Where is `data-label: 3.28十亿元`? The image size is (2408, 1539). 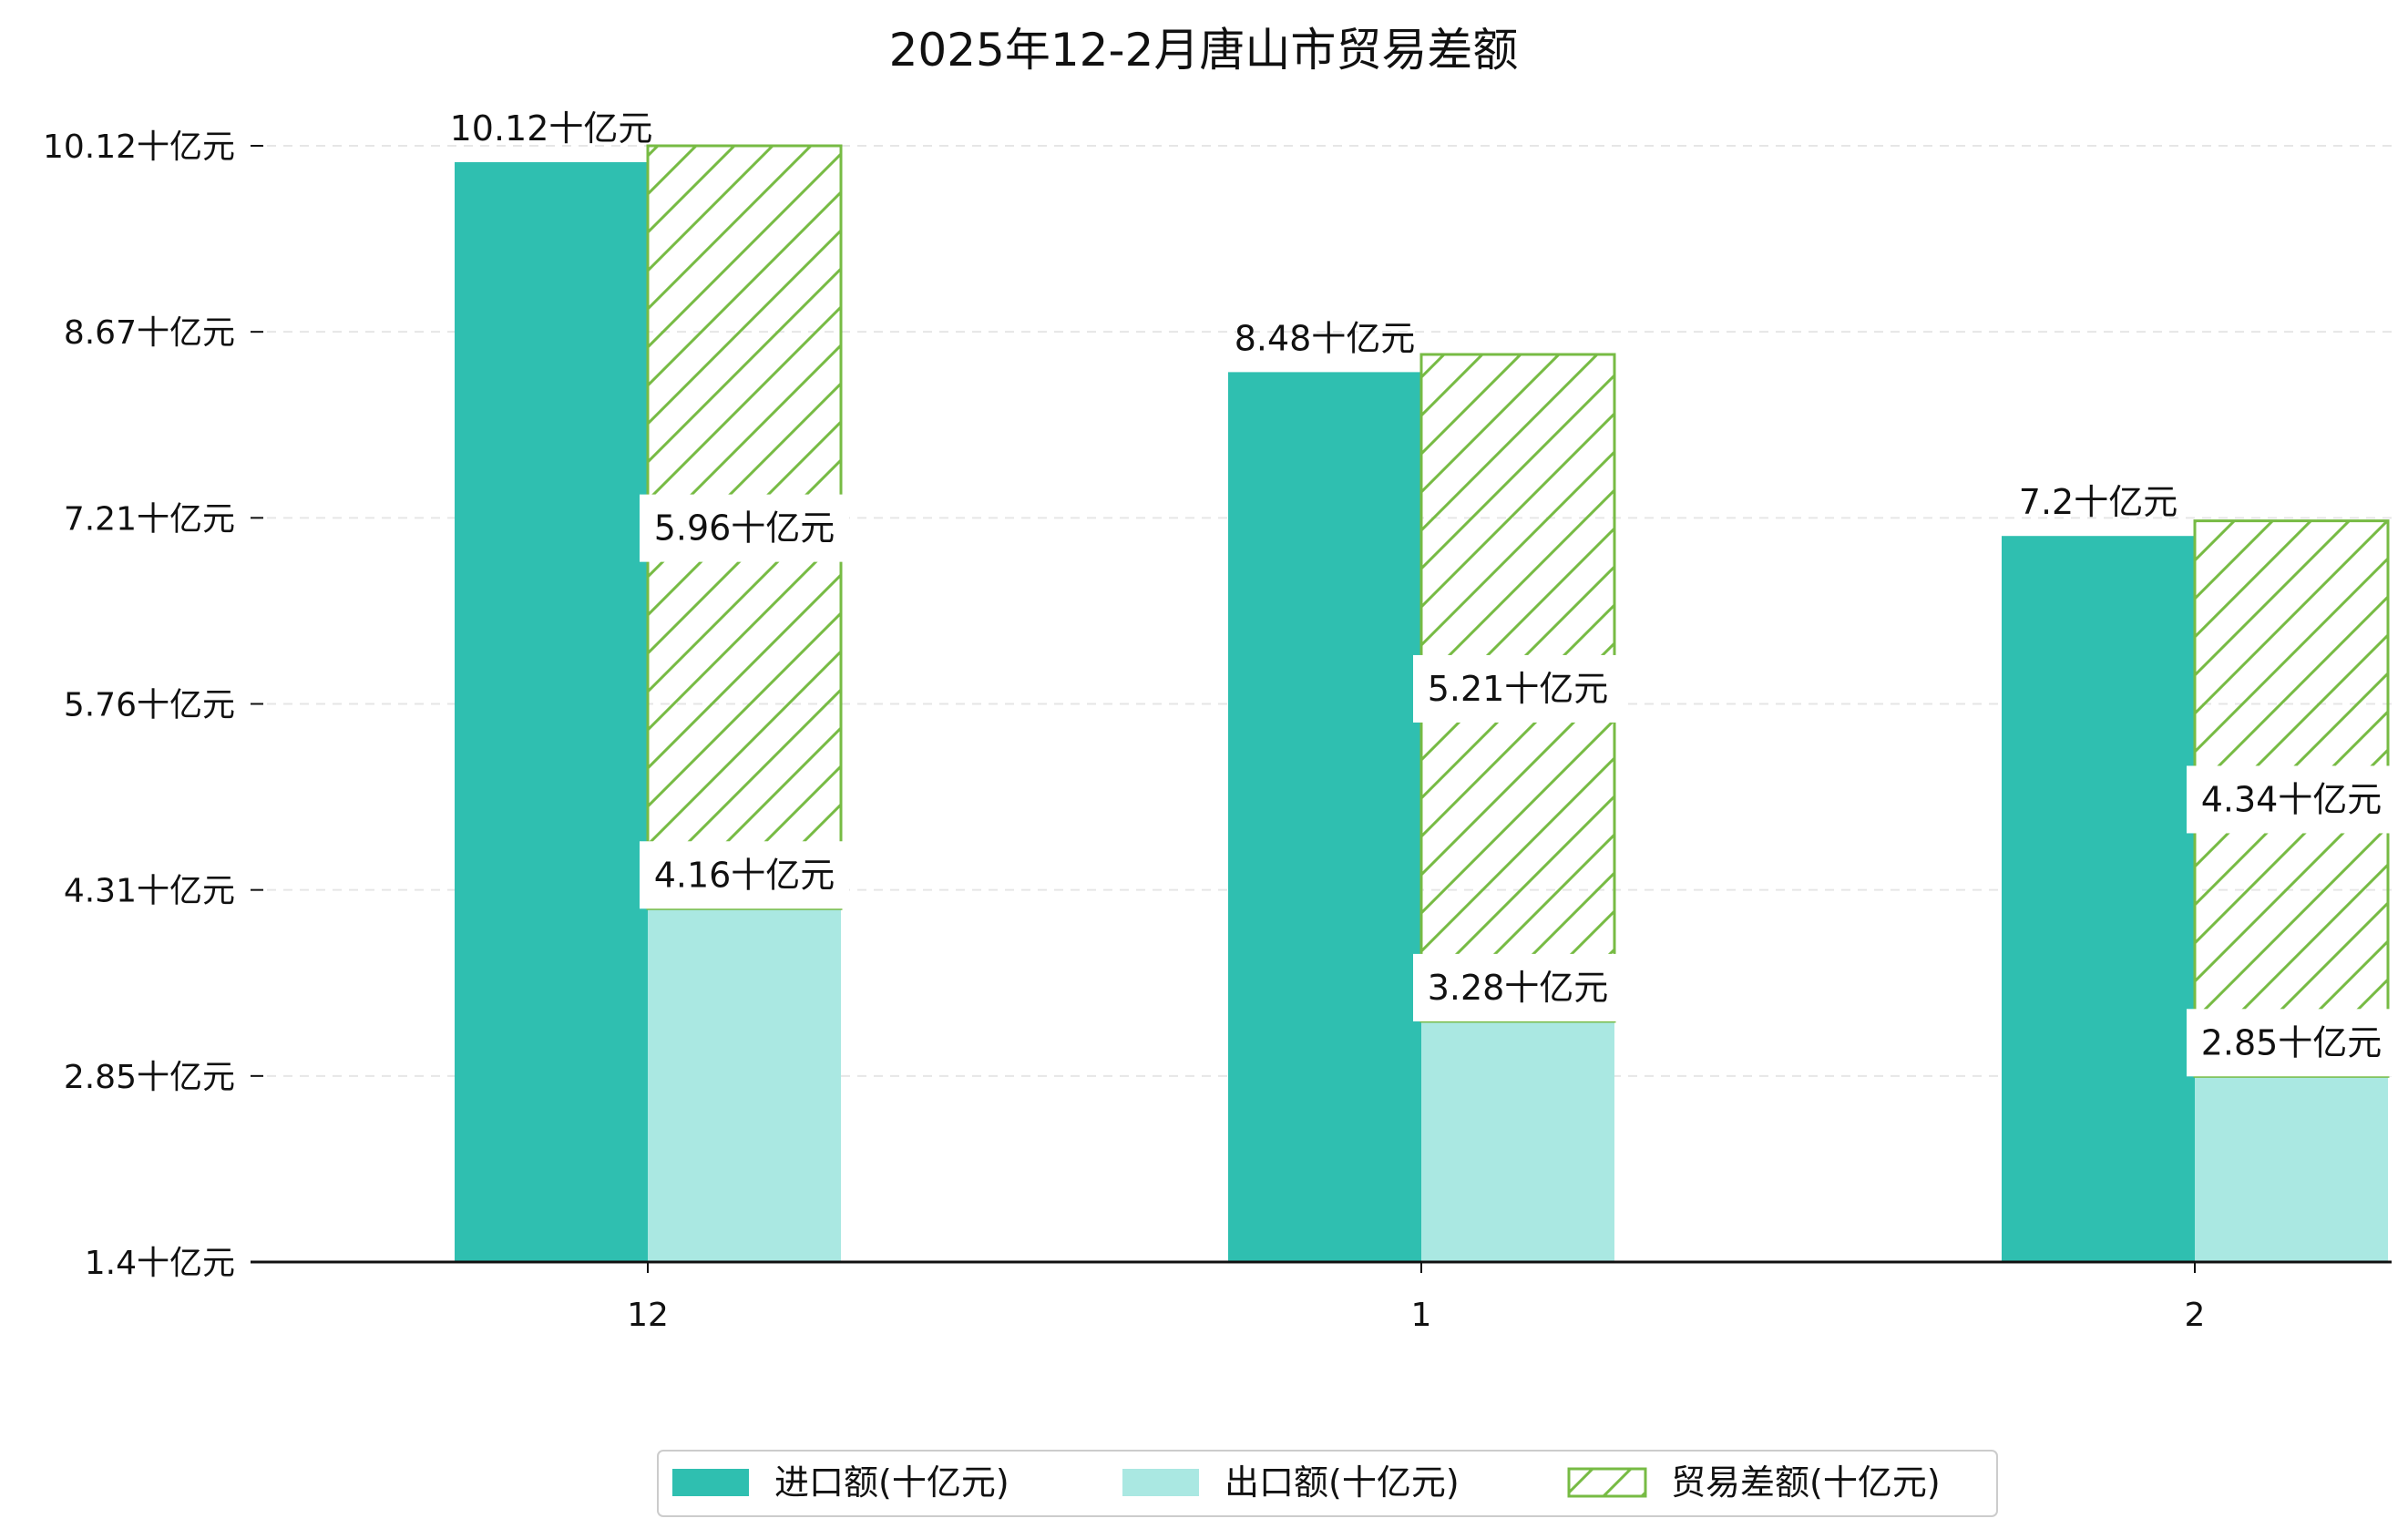
data-label: 3.28十亿元 is located at coordinates (1519, 988).